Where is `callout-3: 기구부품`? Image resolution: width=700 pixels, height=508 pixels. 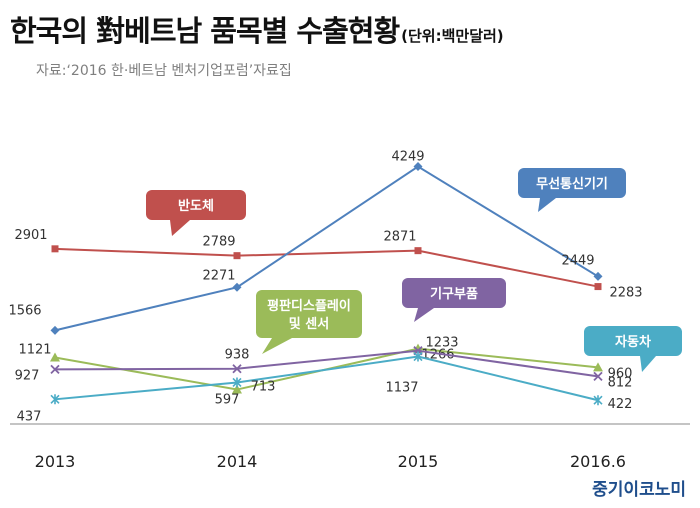 callout-3: 기구부품 is located at coordinates (454, 300).